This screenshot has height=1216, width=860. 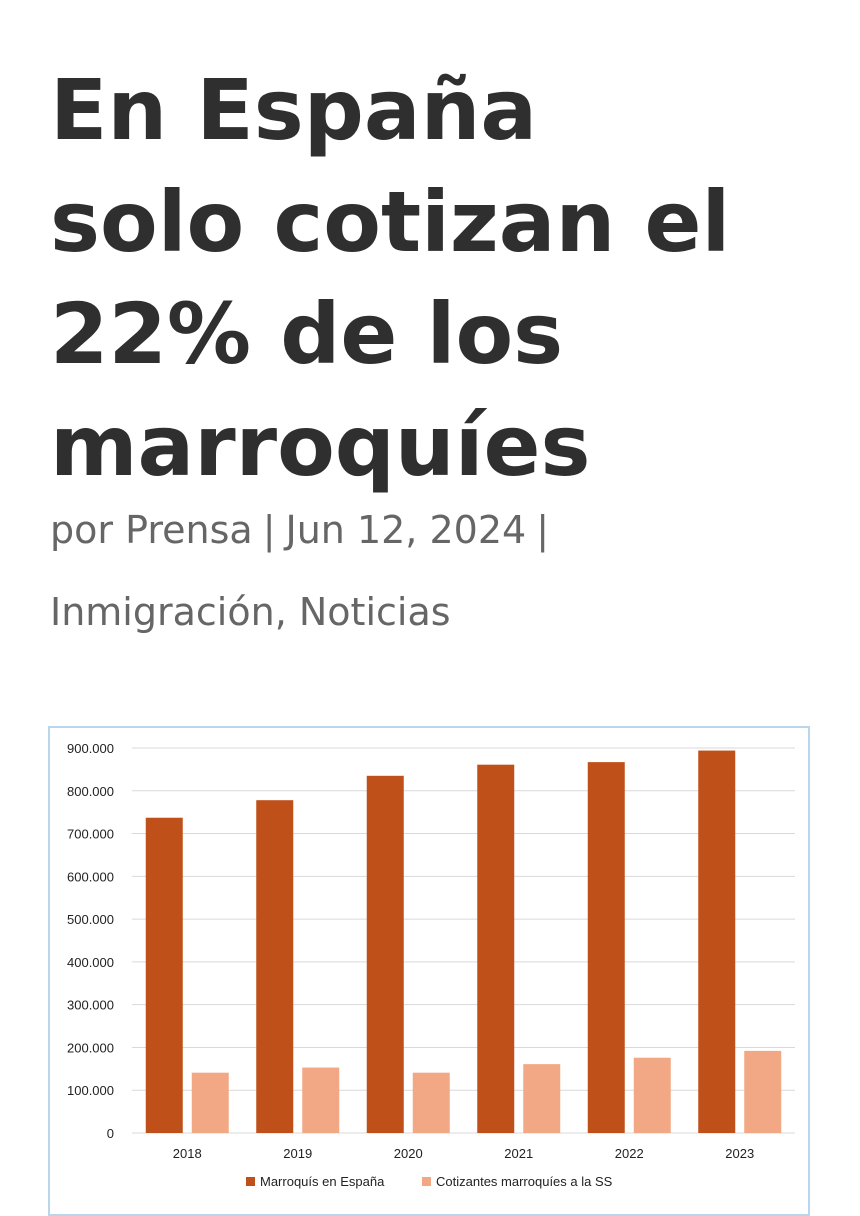 What do you see at coordinates (374, 612) in the screenshot?
I see `category-link-noticias: Noticias` at bounding box center [374, 612].